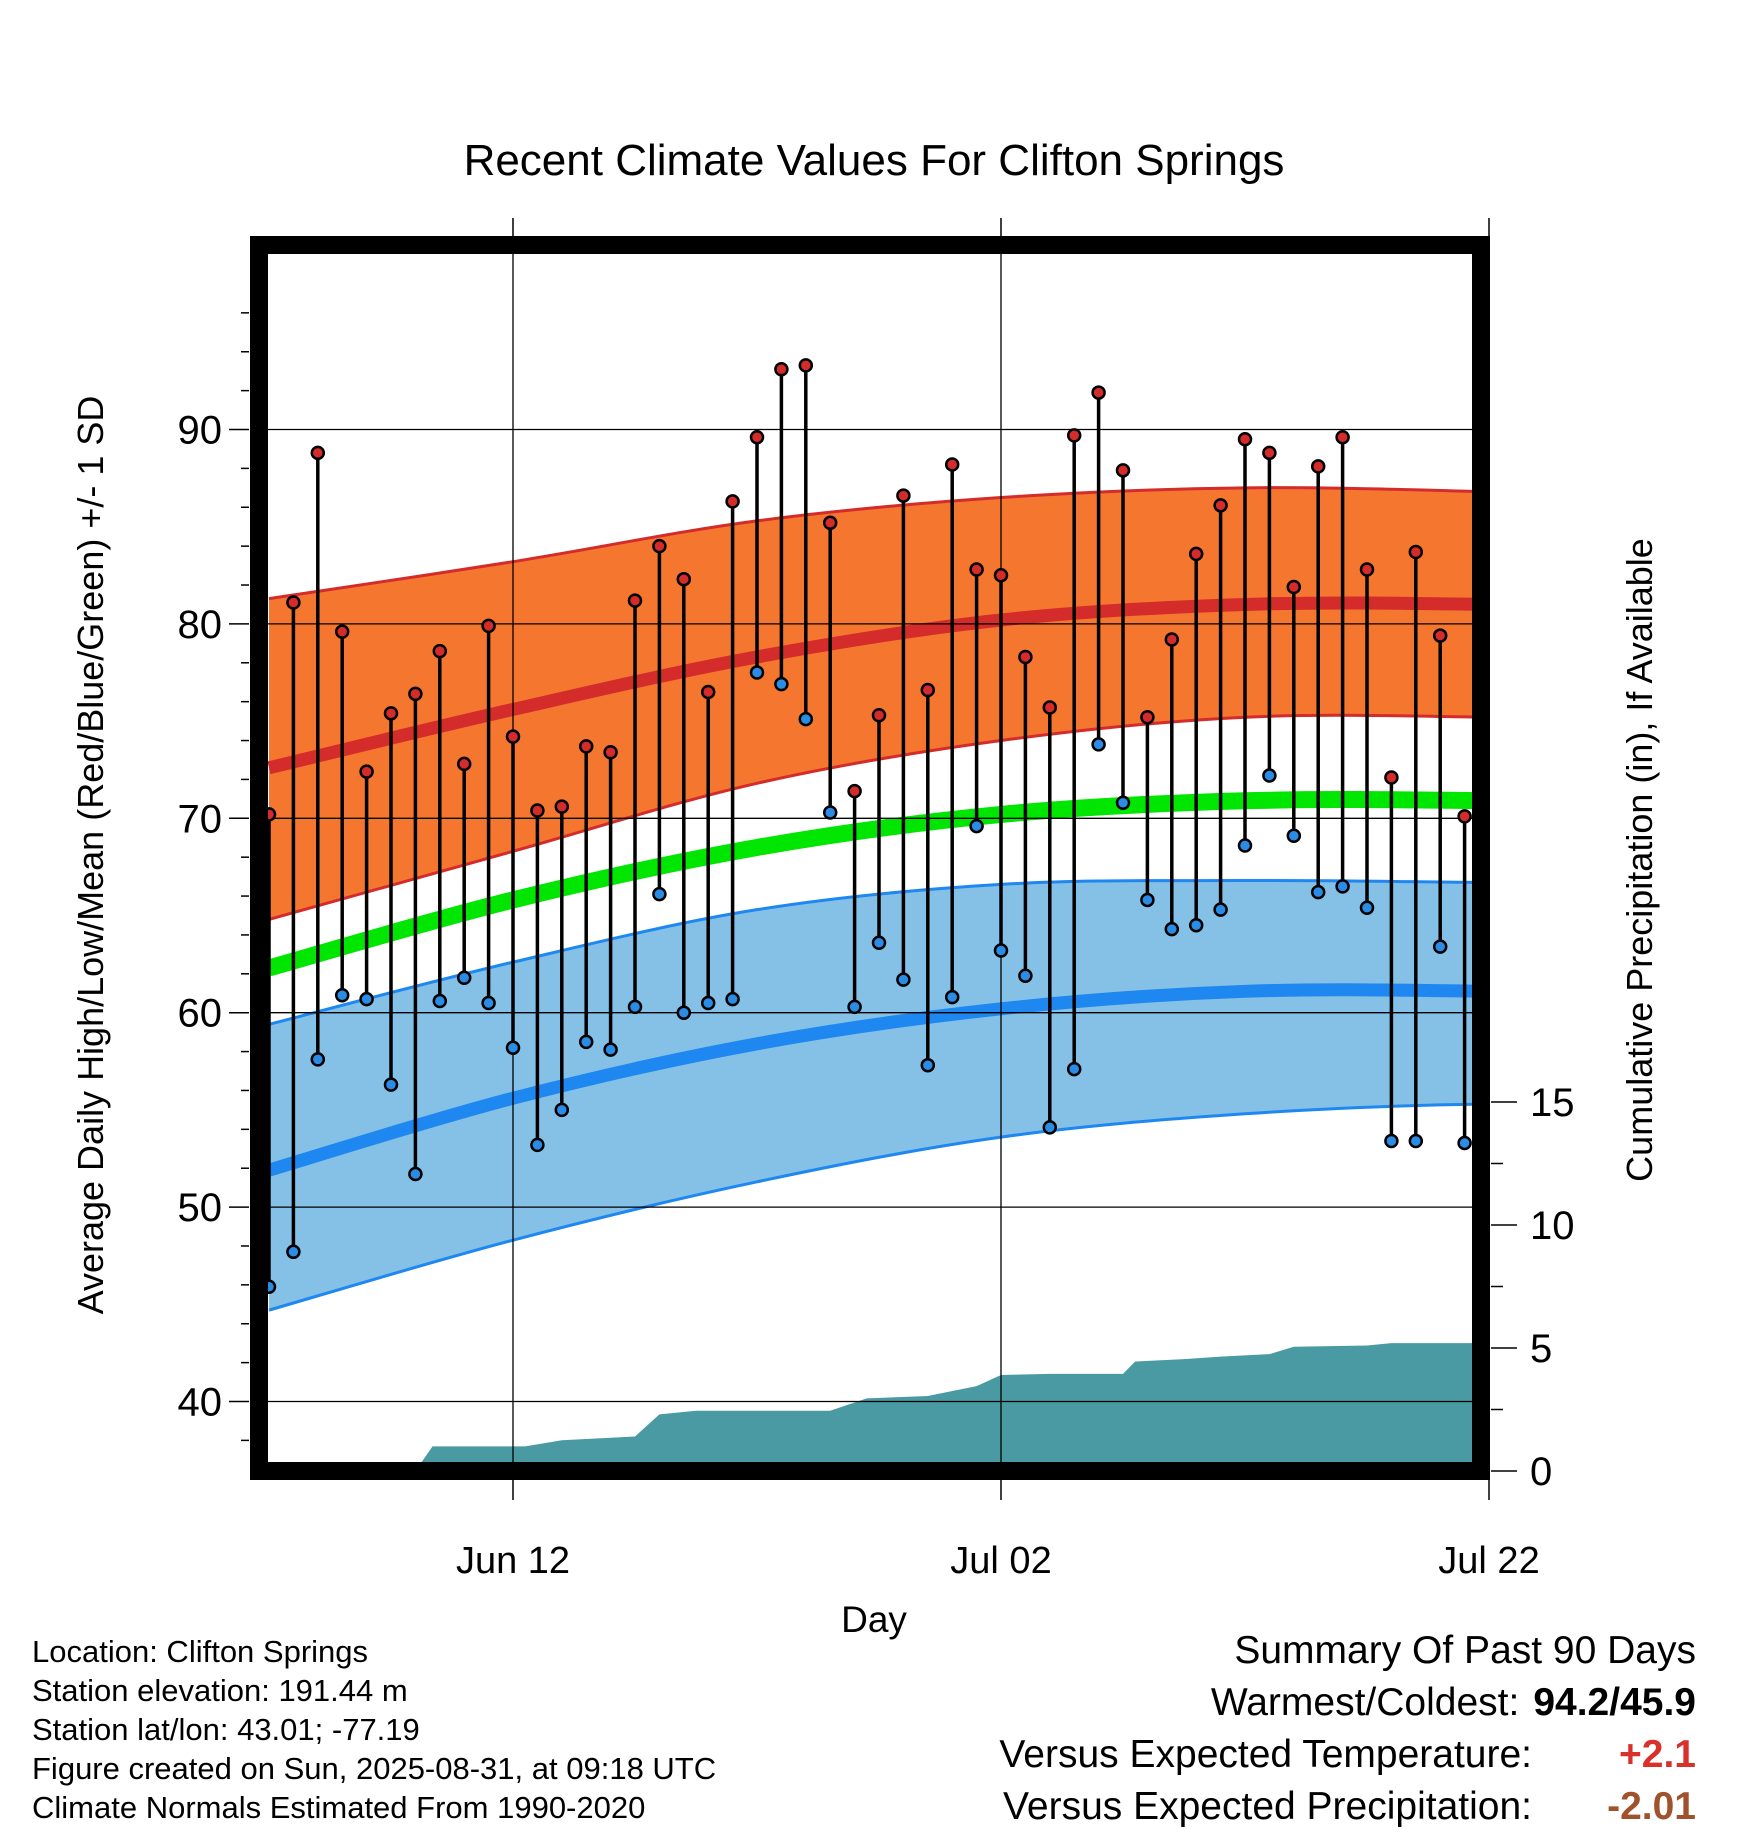 Image resolution: width=1748 pixels, height=1833 pixels. Describe the element at coordinates (339, 1807) in the screenshot. I see `normals-text: Climate Normals Estimated From 1990-2020` at that location.